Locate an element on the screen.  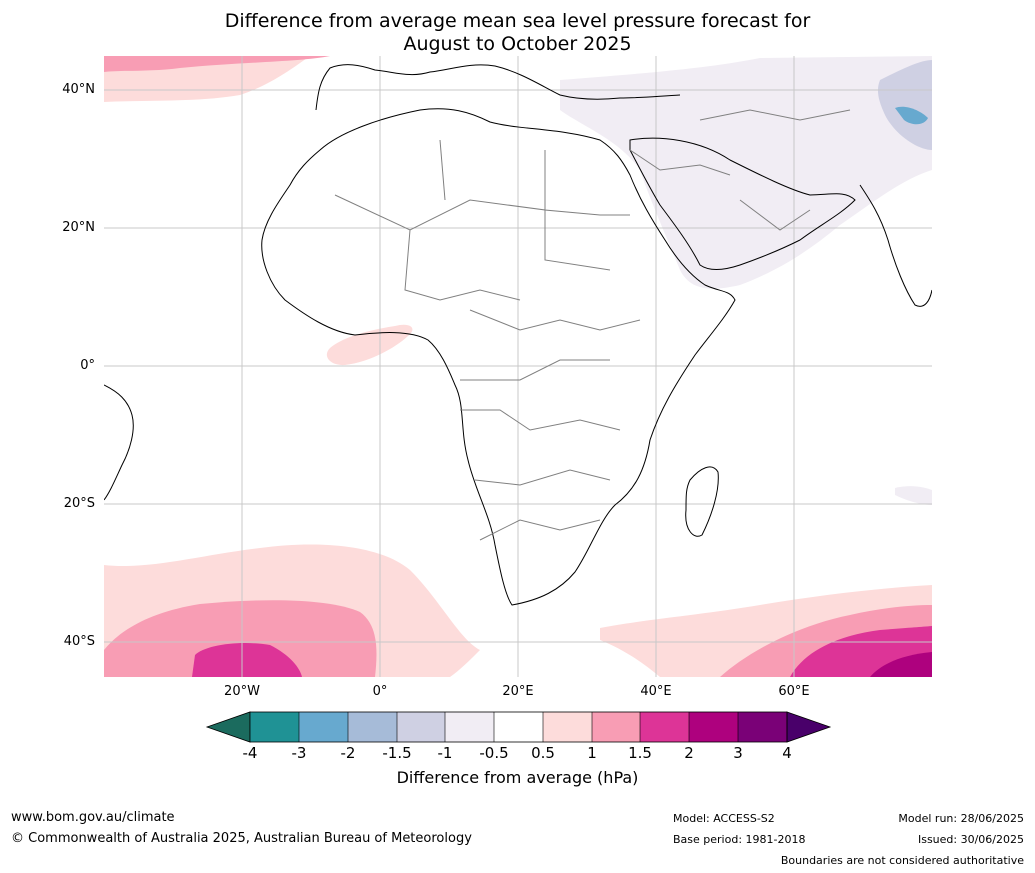
colorbar-outline is located at coordinates (518, 727).